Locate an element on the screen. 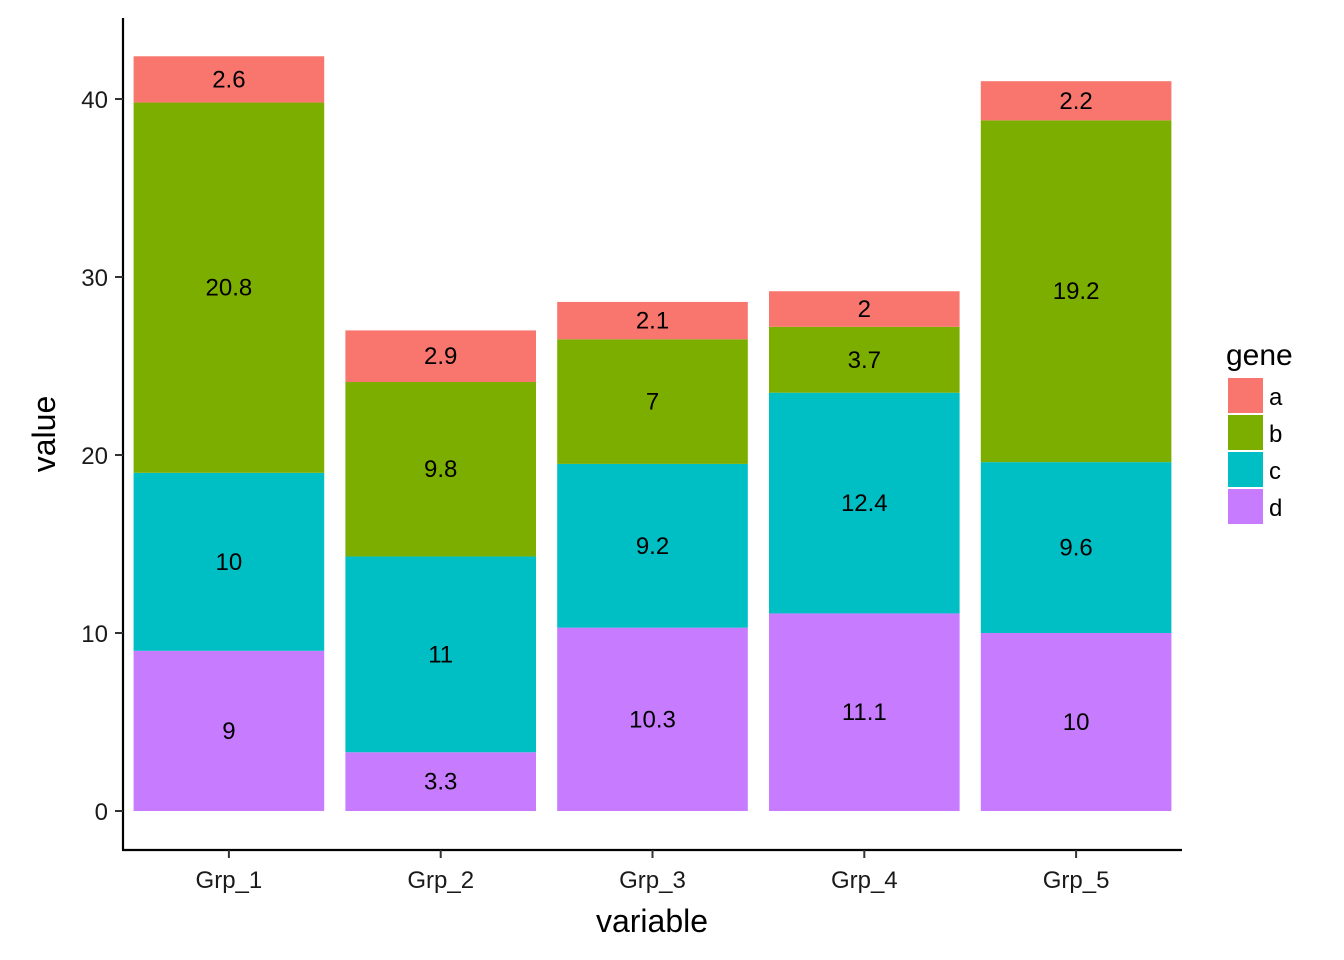 This screenshot has height=960, width=1344. bar-segment-grp-1-d is located at coordinates (229, 730).